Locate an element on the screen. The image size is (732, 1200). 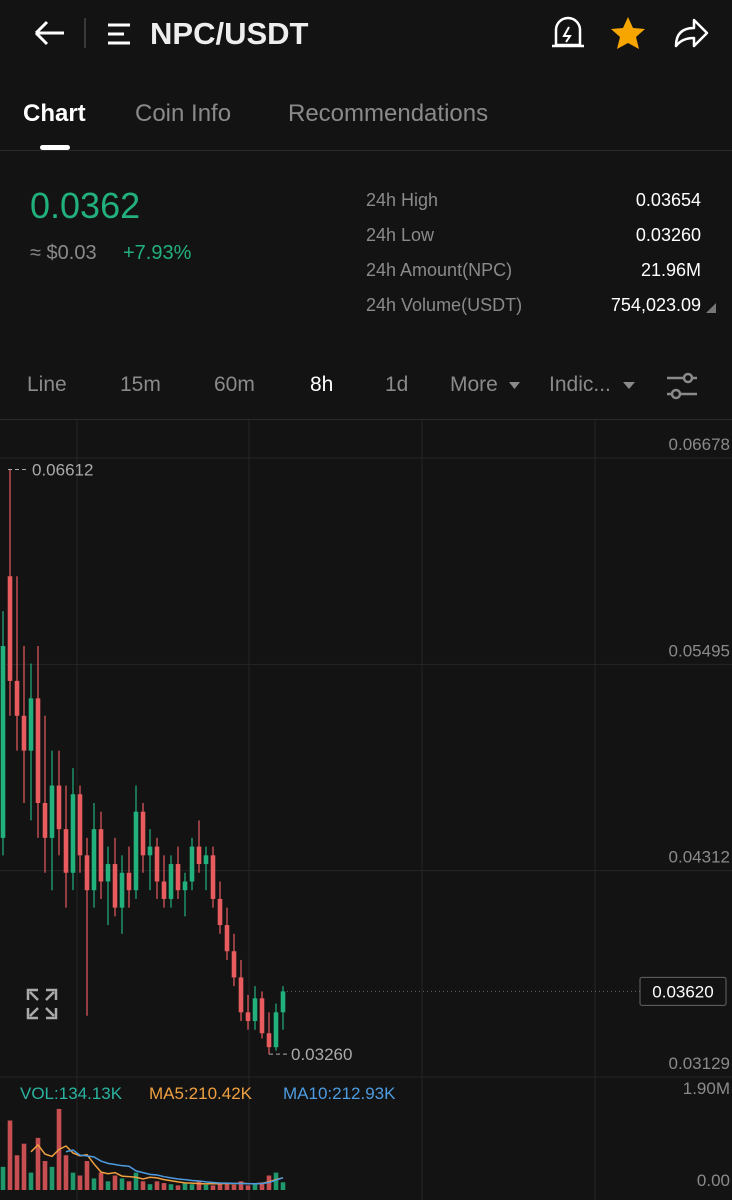
stat-value: 21.96M is located at coordinates (670, 270).